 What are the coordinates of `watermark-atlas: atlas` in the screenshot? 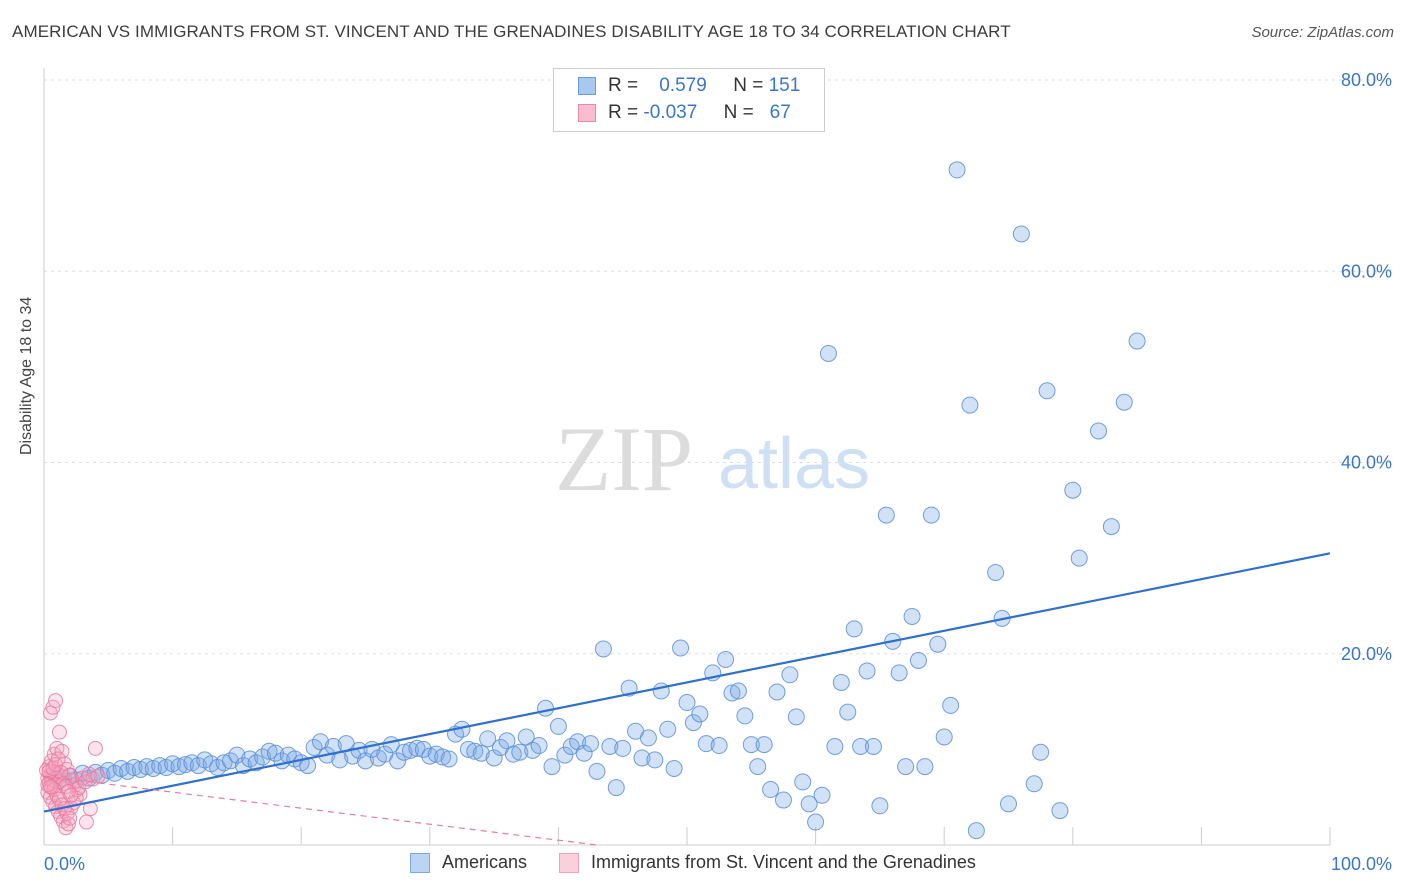 It's located at (794, 464).